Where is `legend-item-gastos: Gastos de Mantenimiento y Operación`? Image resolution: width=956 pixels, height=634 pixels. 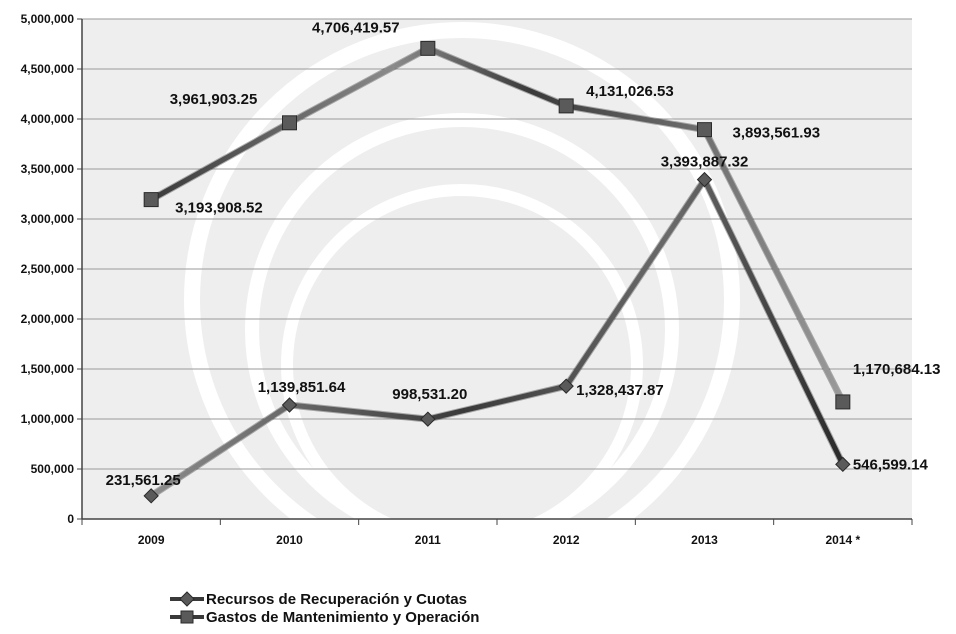
legend-item-gastos: Gastos de Mantenimiento y Operación is located at coordinates (324, 617).